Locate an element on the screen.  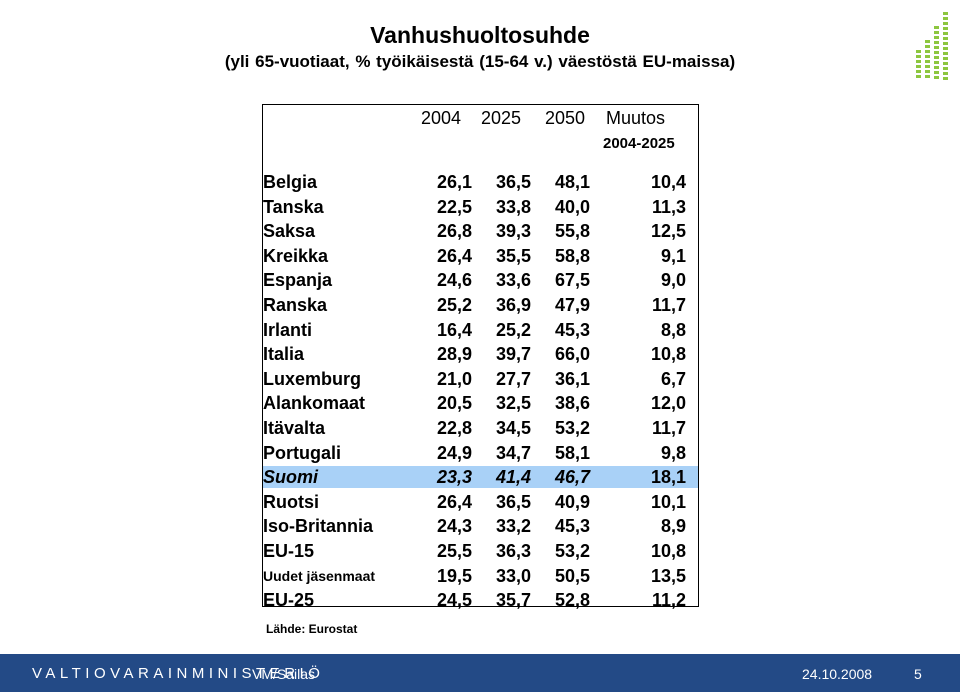
value-2004-cell: 19,5 is located at coordinates (454, 575).